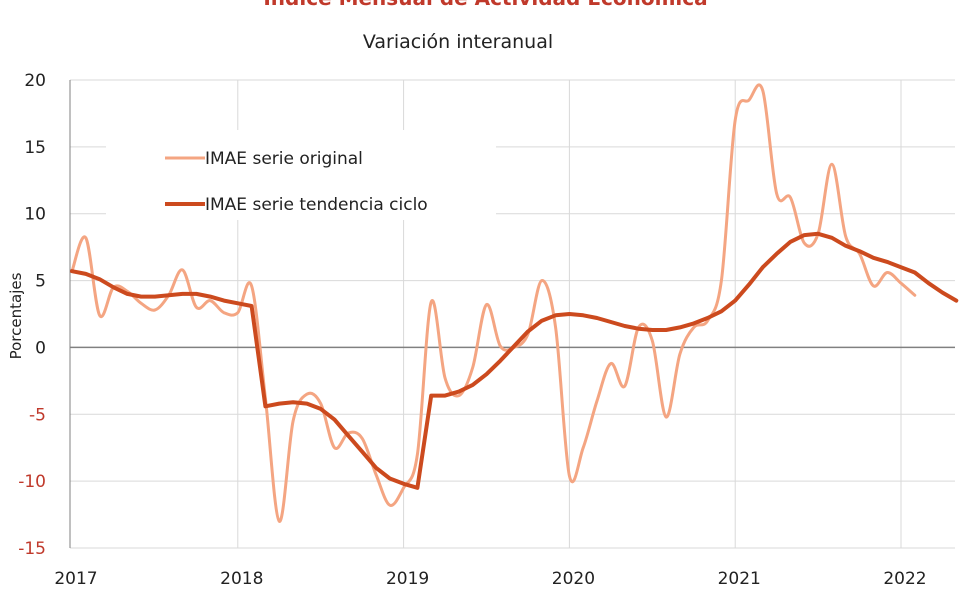 This screenshot has width=971, height=613. What do you see at coordinates (573, 579) in the screenshot?
I see `x-tick-label: 2020` at bounding box center [573, 579].